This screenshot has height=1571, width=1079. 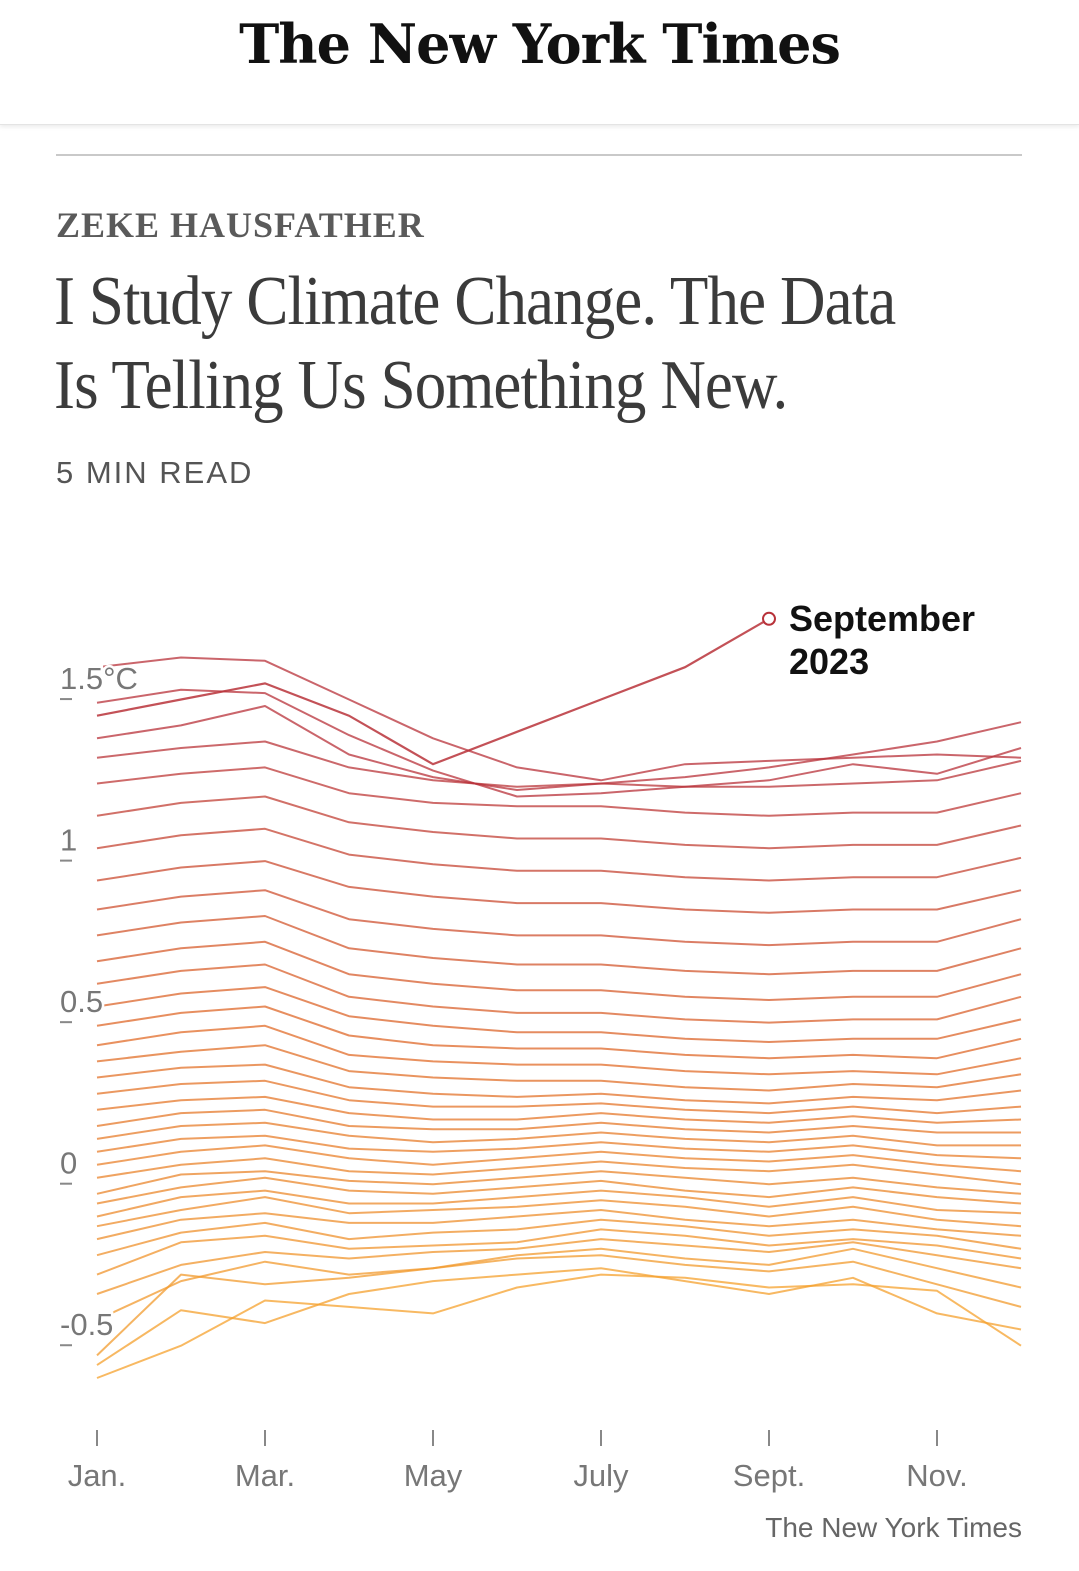 What do you see at coordinates (882, 618) in the screenshot?
I see `annotation-label-month: September` at bounding box center [882, 618].